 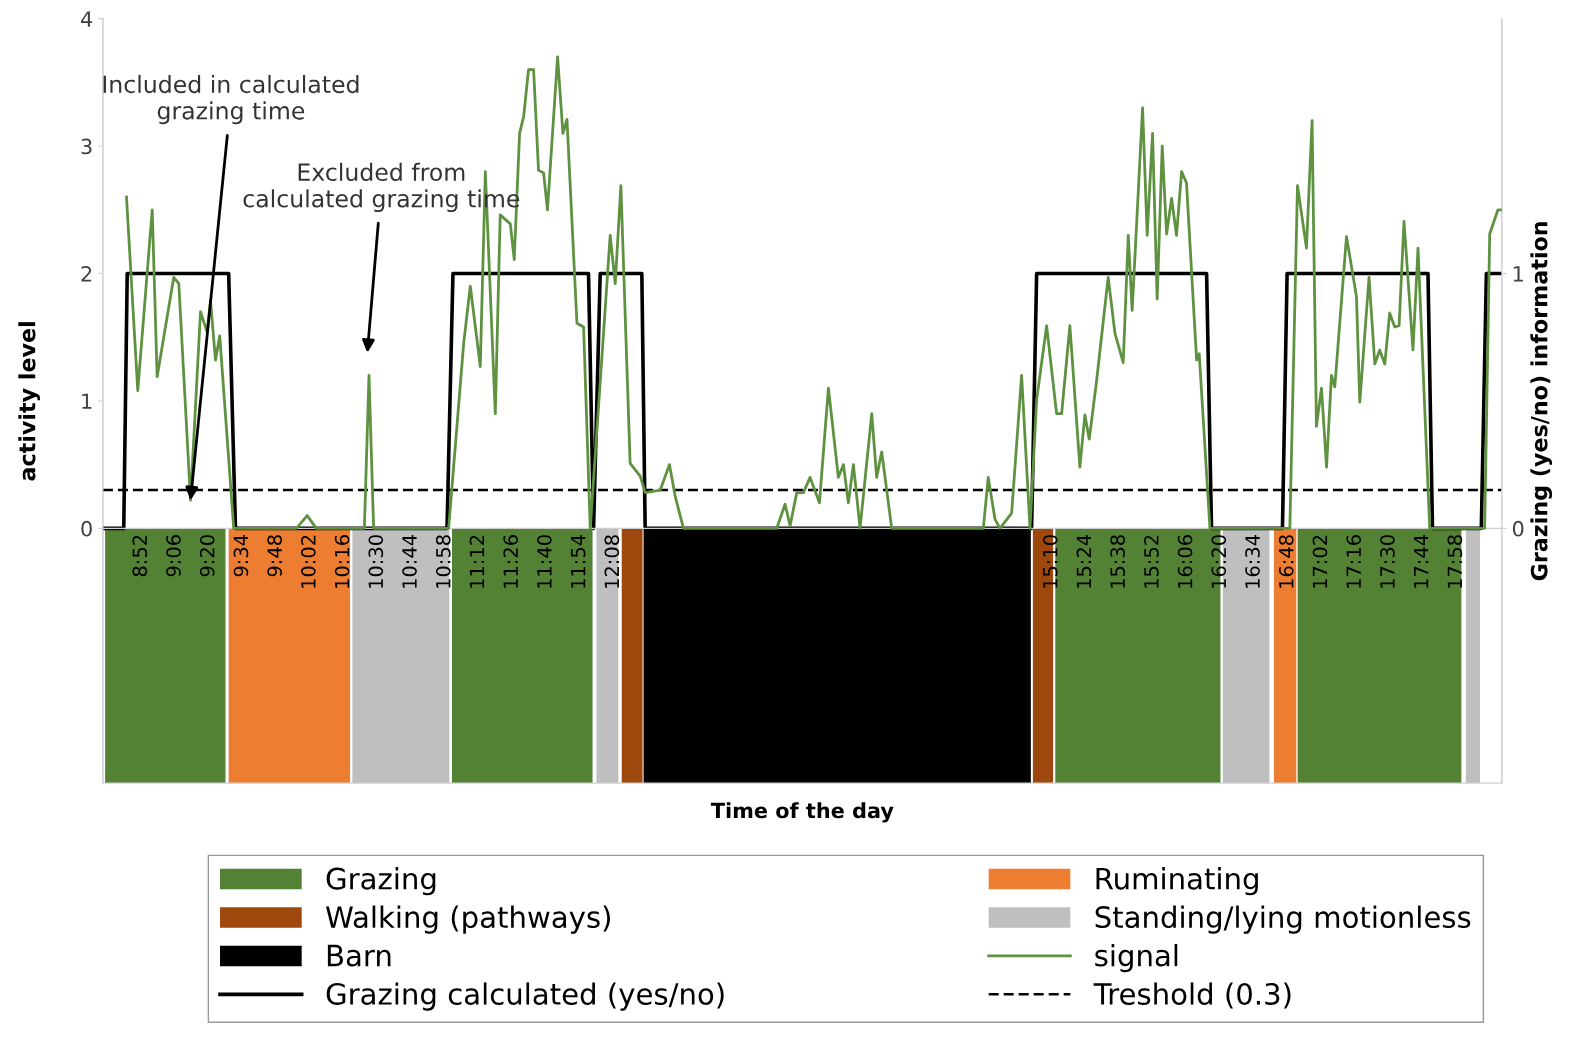 What do you see at coordinates (1252, 561) in the screenshot?
I see `x-tick-label: 16:34` at bounding box center [1252, 561].